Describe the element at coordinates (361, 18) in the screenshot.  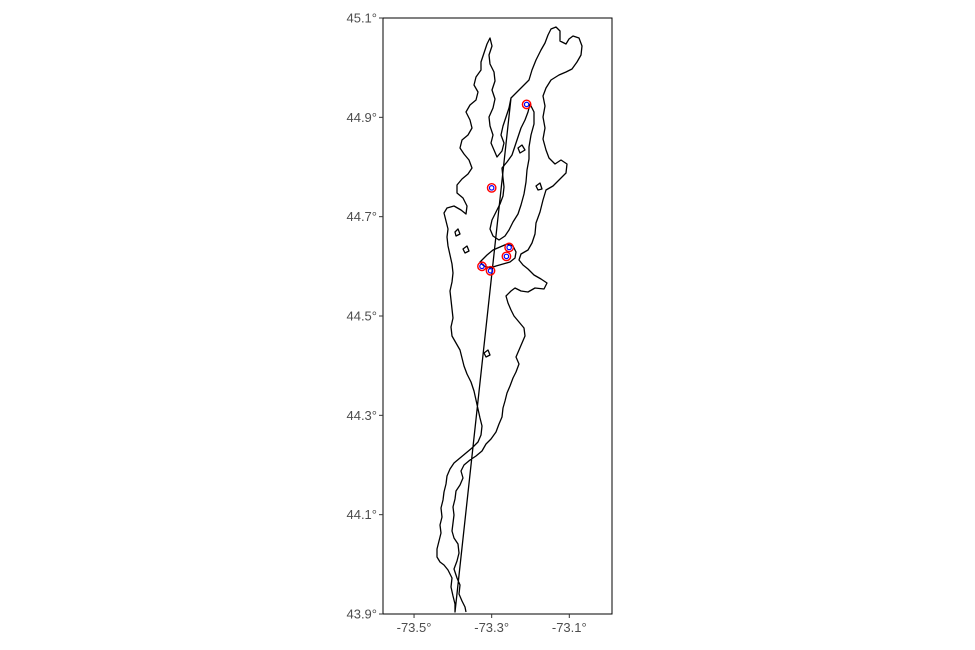
I see `y-tick-label: 45.1°` at that location.